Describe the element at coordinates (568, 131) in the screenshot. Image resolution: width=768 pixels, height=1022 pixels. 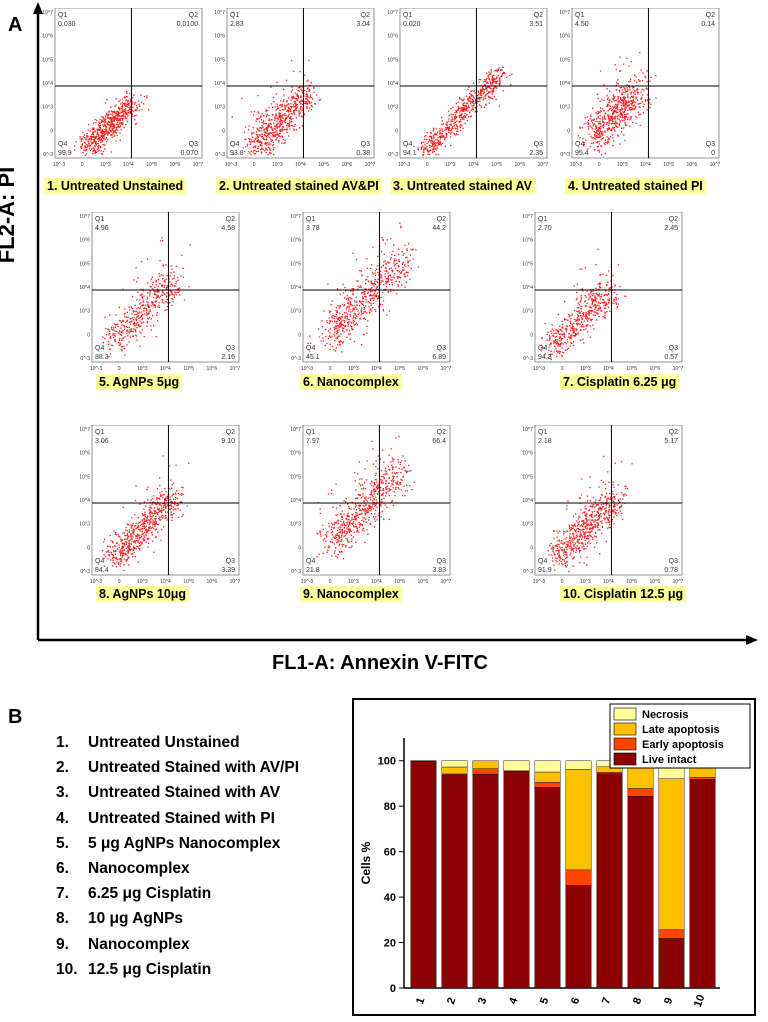
I see `y-tick-label: 0` at that location.